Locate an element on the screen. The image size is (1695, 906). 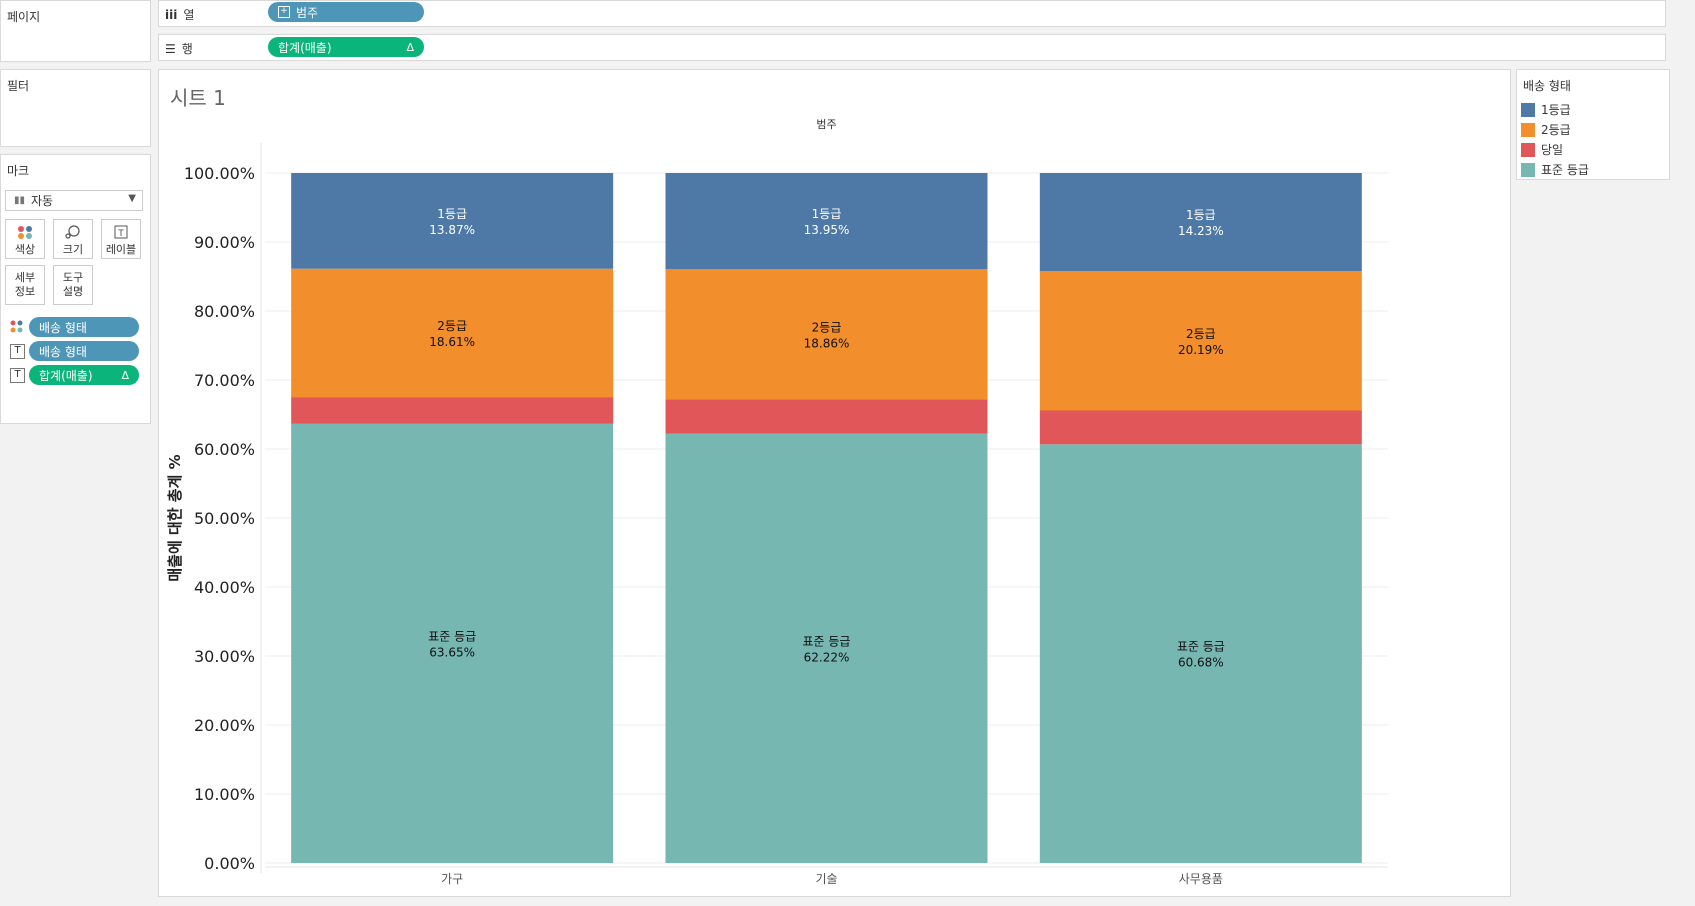
pages-title: 페이지 is located at coordinates (24, 17).